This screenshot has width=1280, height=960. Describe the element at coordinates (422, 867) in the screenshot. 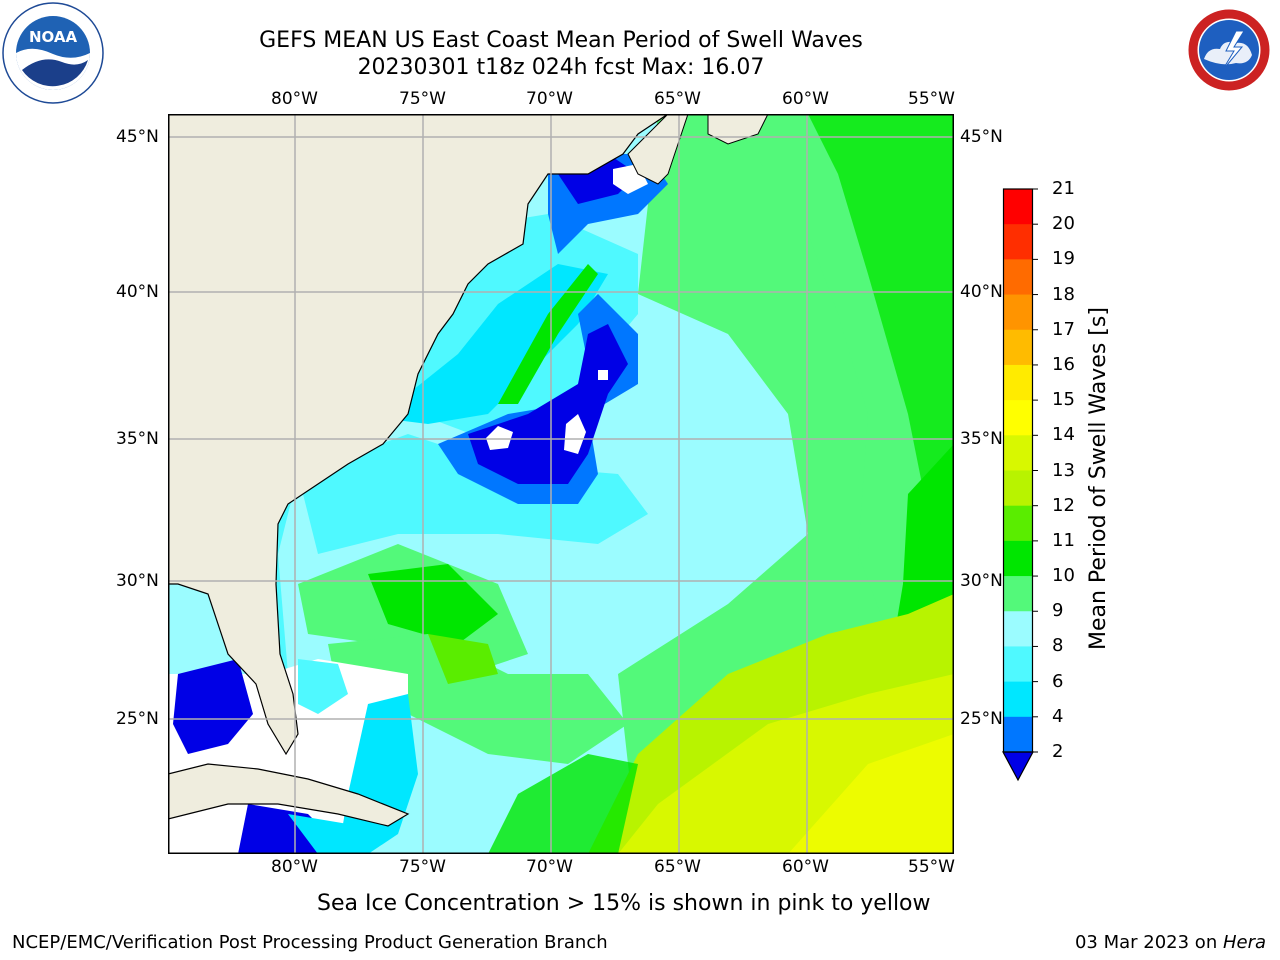

I see `lon-label-bottom-75w: 75°W` at that location.